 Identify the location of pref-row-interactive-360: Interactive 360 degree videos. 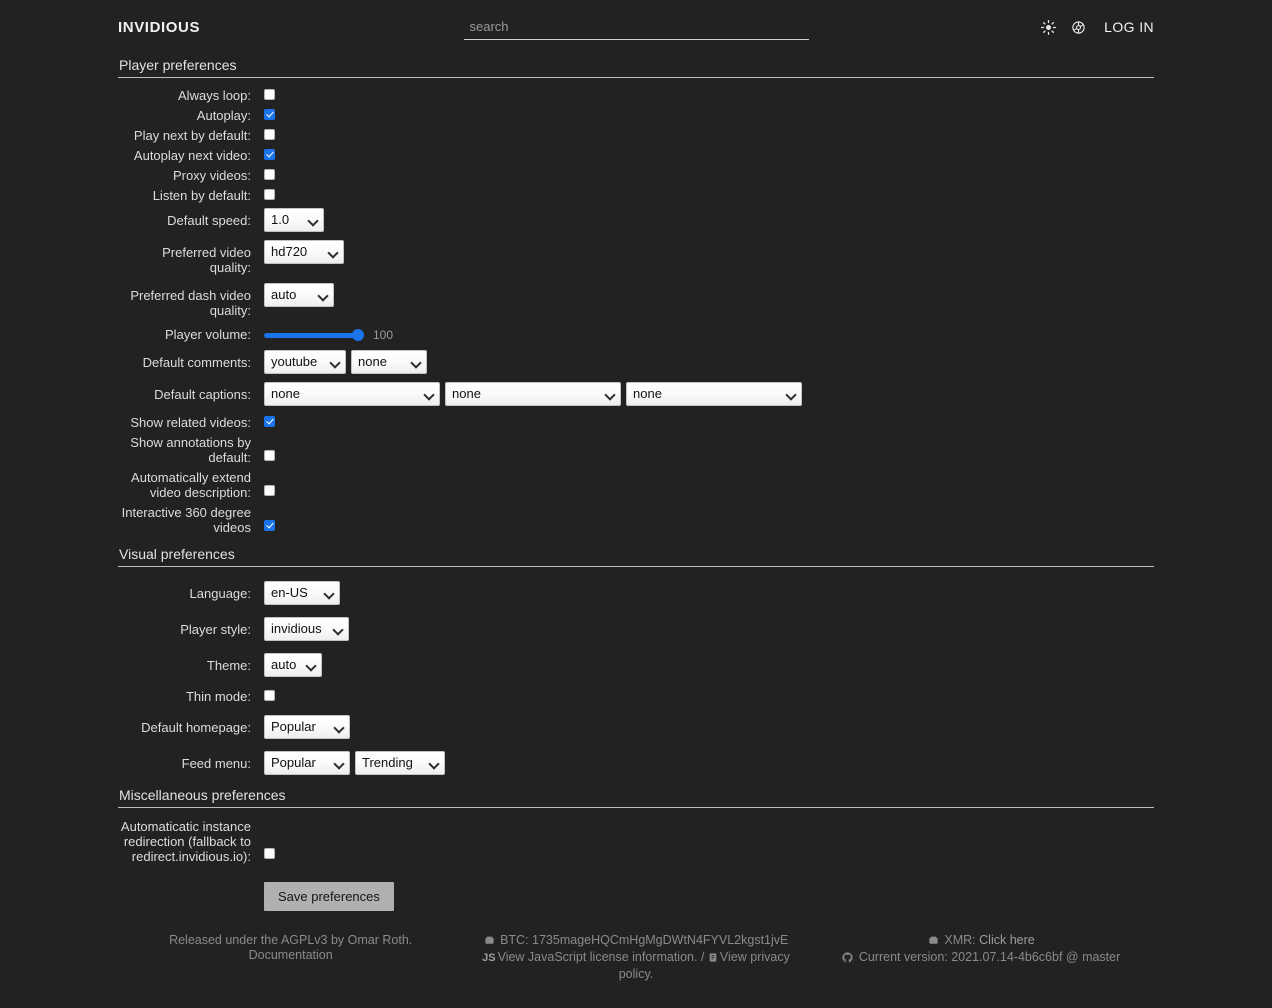
(636, 520).